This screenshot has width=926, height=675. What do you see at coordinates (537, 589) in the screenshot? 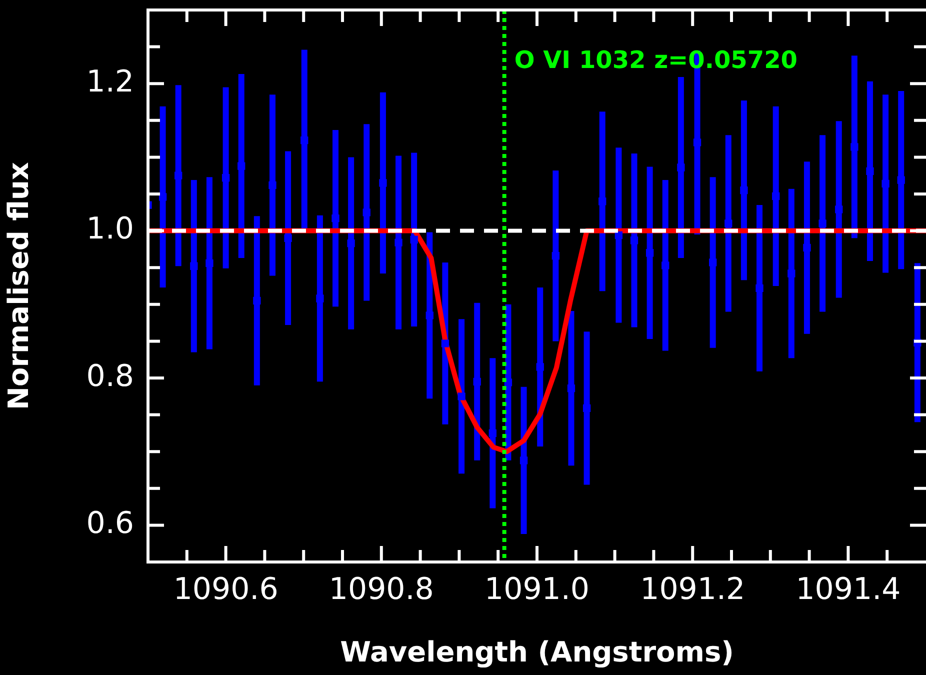
I see `x-tick-label: 1091.0` at bounding box center [537, 589].